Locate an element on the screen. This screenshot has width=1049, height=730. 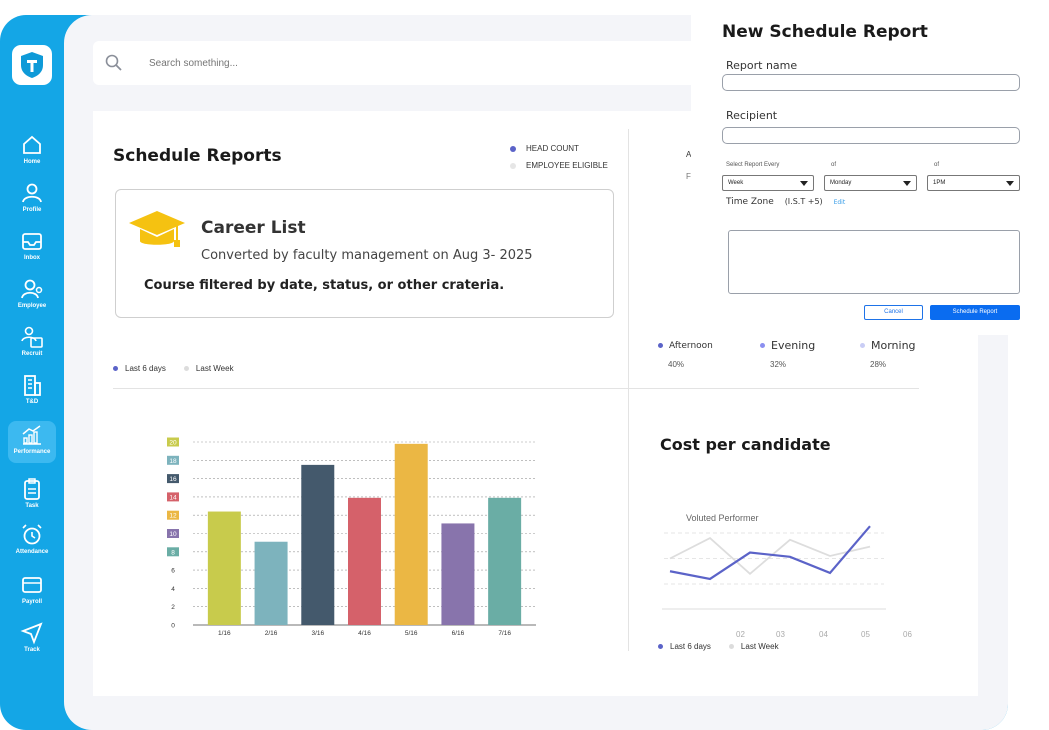
sidebar-item-label: Inbox is located at coordinates (32, 258).